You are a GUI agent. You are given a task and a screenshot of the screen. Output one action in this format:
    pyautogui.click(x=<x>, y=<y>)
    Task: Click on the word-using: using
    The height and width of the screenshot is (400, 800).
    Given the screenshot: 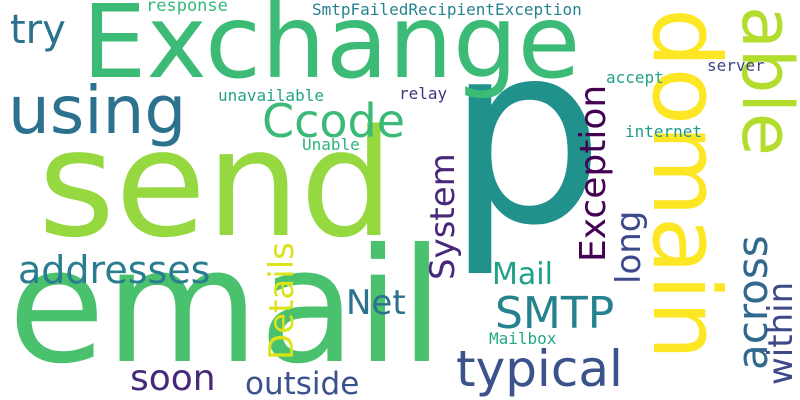 What is the action you would take?
    pyautogui.click(x=97, y=110)
    